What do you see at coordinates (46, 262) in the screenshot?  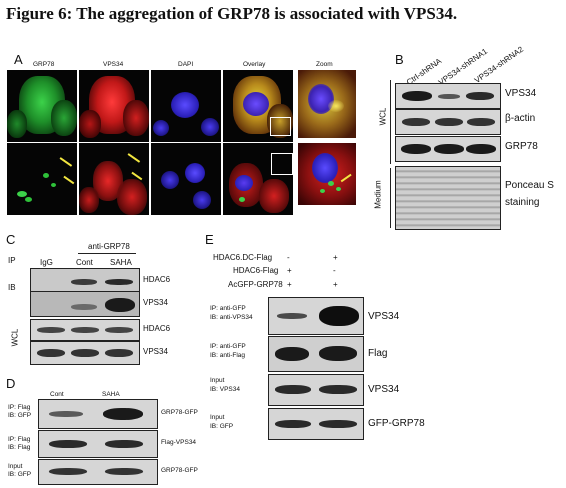 I see `lane-label-igg: IgG` at bounding box center [46, 262].